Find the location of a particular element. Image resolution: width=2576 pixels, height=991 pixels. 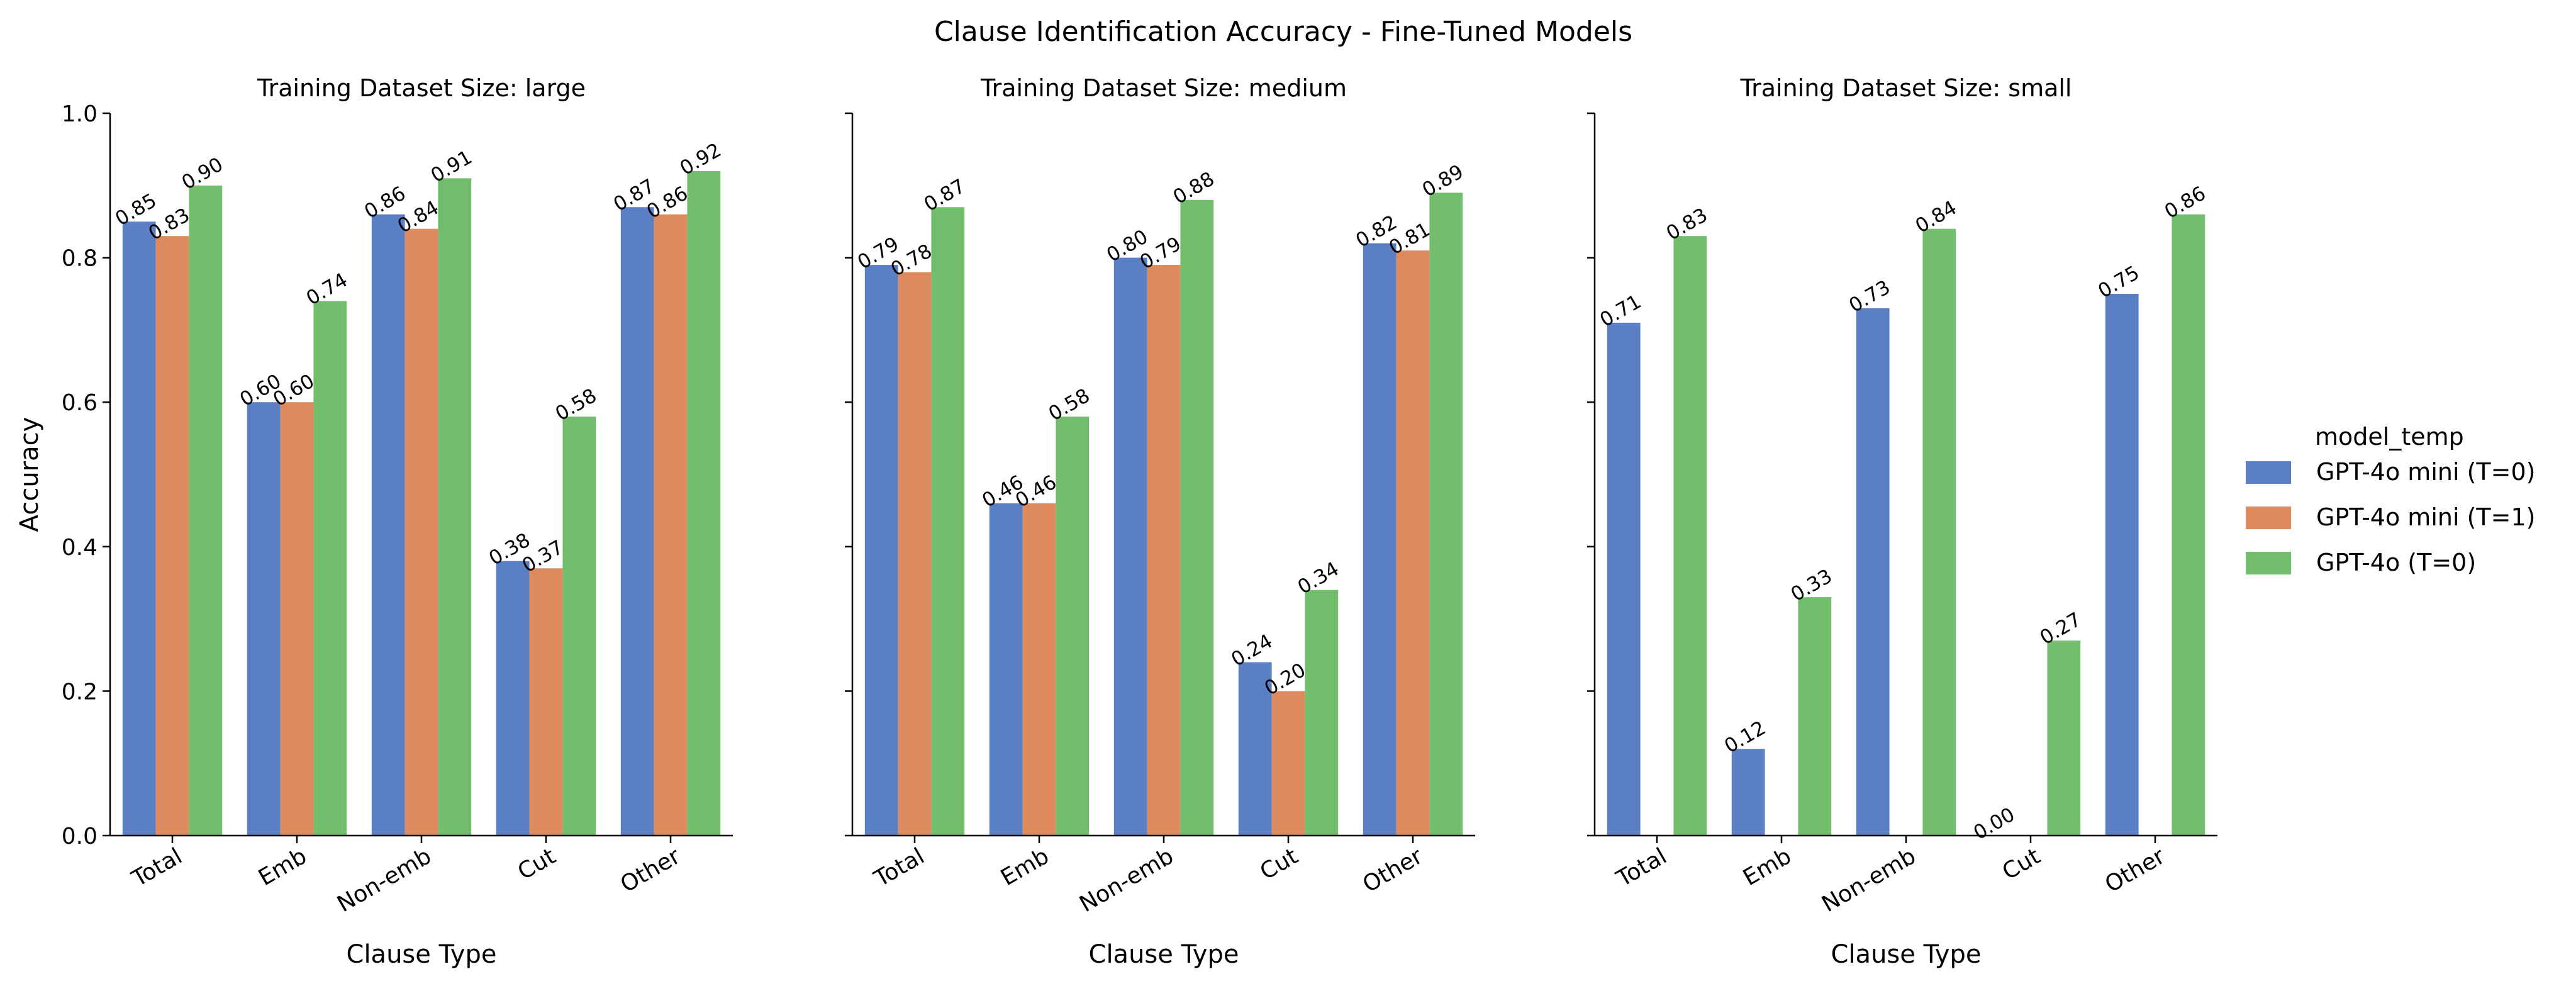

legend-entry: GPT-4o mini (T=0) is located at coordinates (2425, 472).